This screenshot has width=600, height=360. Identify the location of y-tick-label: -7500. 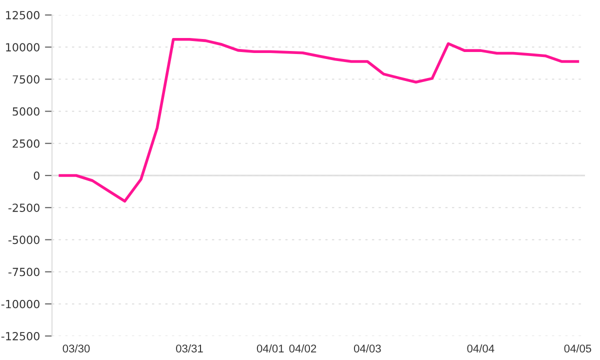
(24, 272).